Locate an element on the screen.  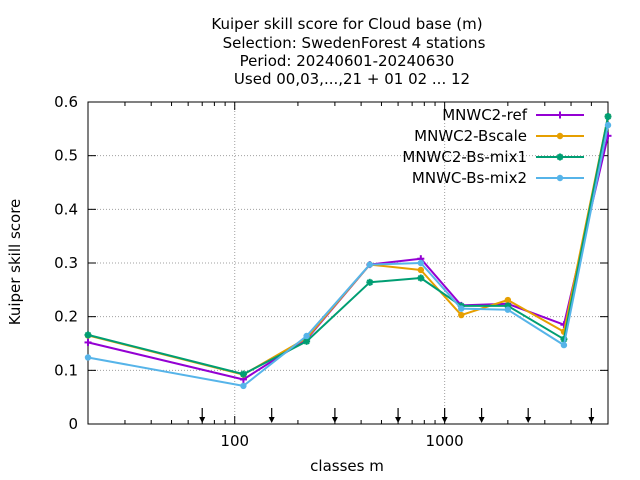
legend-label: MNWC2-Bscale is located at coordinates (470, 136).